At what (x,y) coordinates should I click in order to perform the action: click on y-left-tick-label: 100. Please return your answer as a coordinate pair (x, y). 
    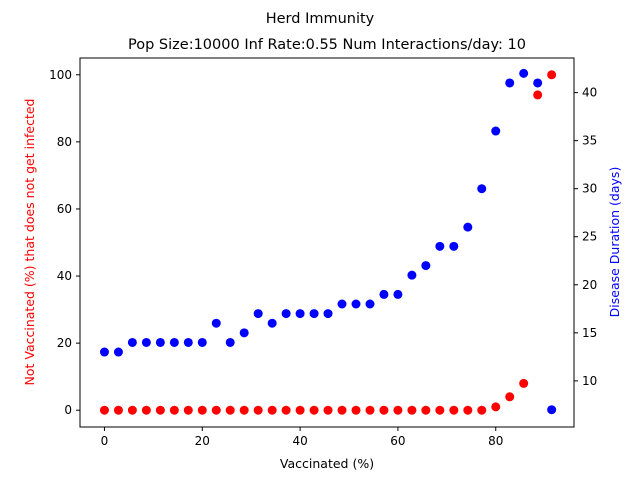
    Looking at the image, I should click on (60, 75).